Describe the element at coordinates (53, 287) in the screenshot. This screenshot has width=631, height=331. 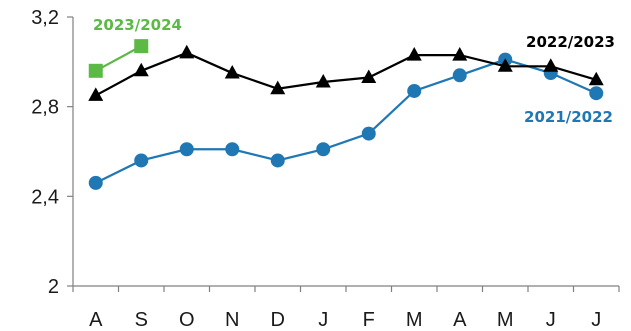
I see `y-tick-label: 2` at that location.